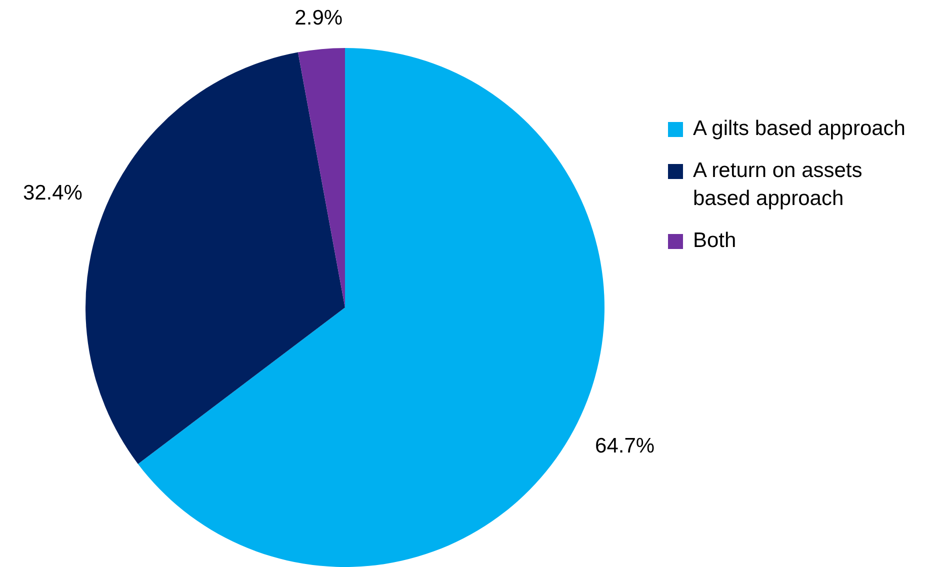 This screenshot has width=950, height=567. What do you see at coordinates (318, 18) in the screenshot?
I see `data-label: 2.9%` at bounding box center [318, 18].